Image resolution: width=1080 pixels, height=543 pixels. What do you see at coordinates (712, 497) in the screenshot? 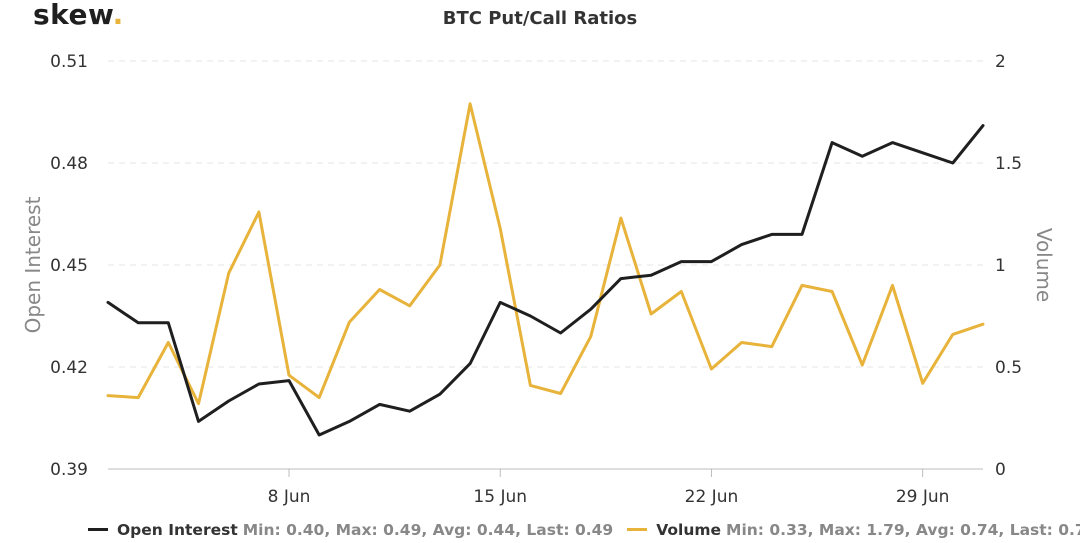
I see `x-tick-label: 22 Jun` at bounding box center [712, 497].